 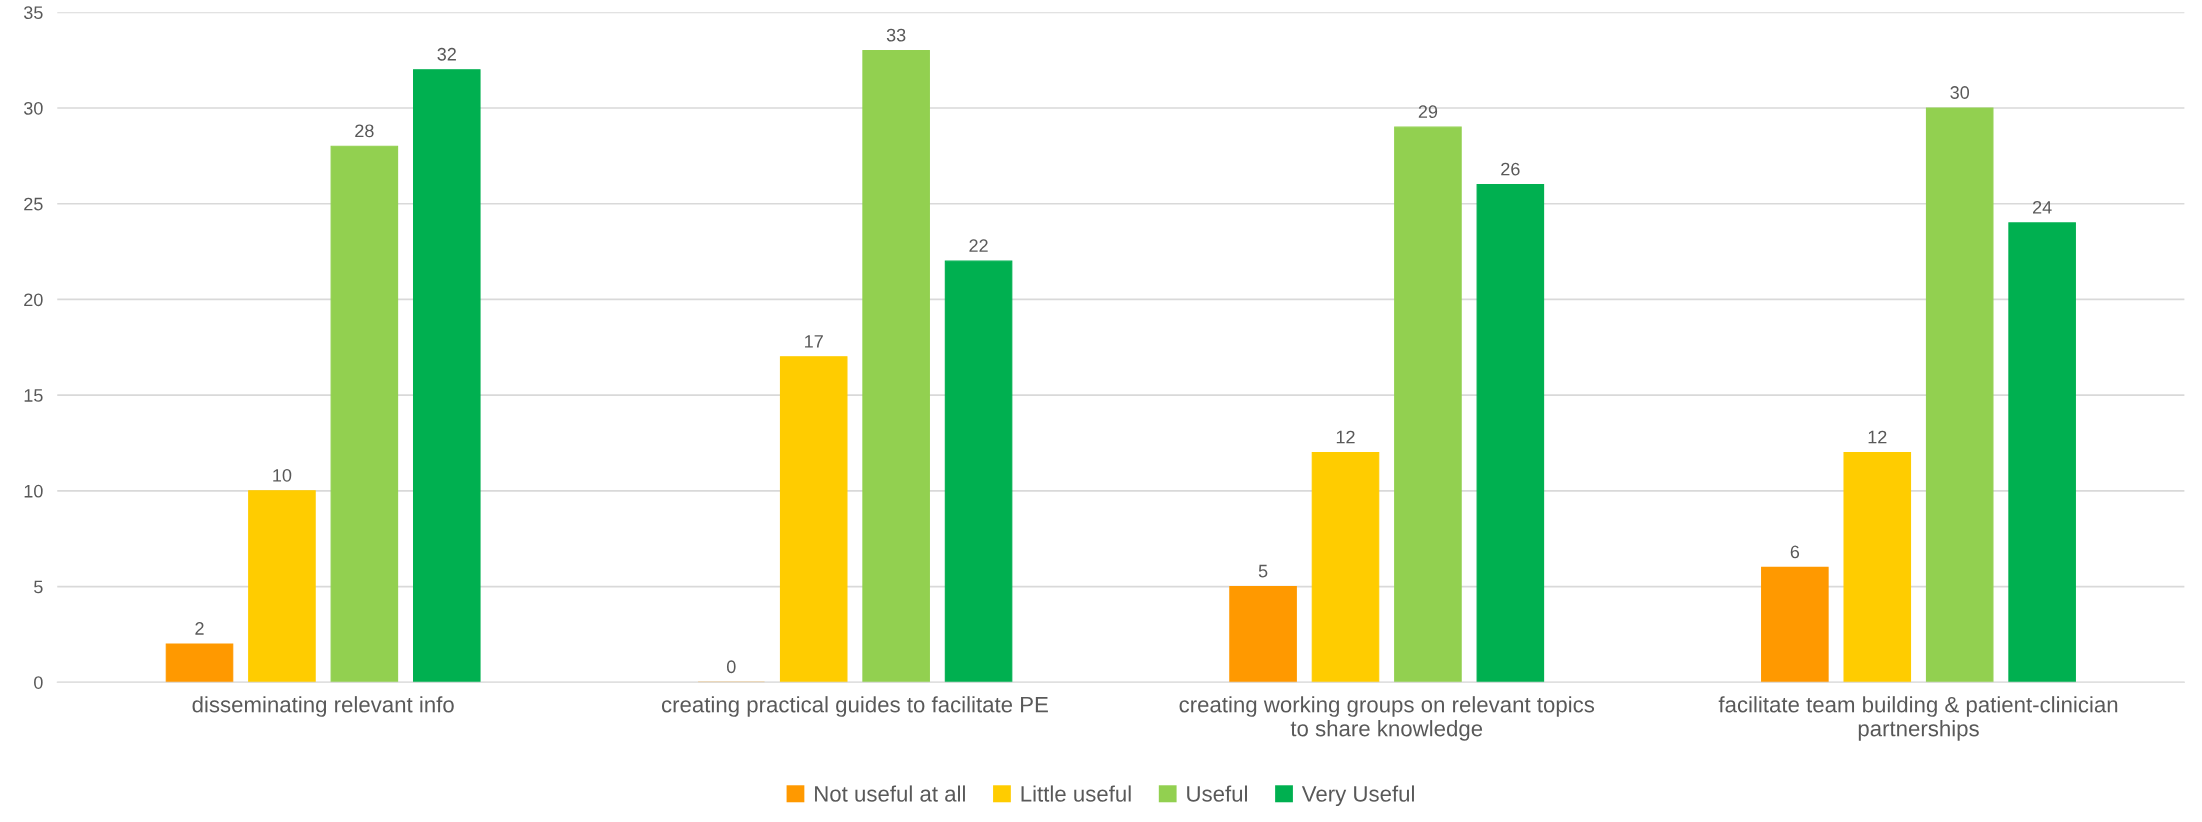 What do you see at coordinates (1387, 718) in the screenshot?
I see `x-tick-label: creating working groups on relevant topics to share knowledge` at bounding box center [1387, 718].